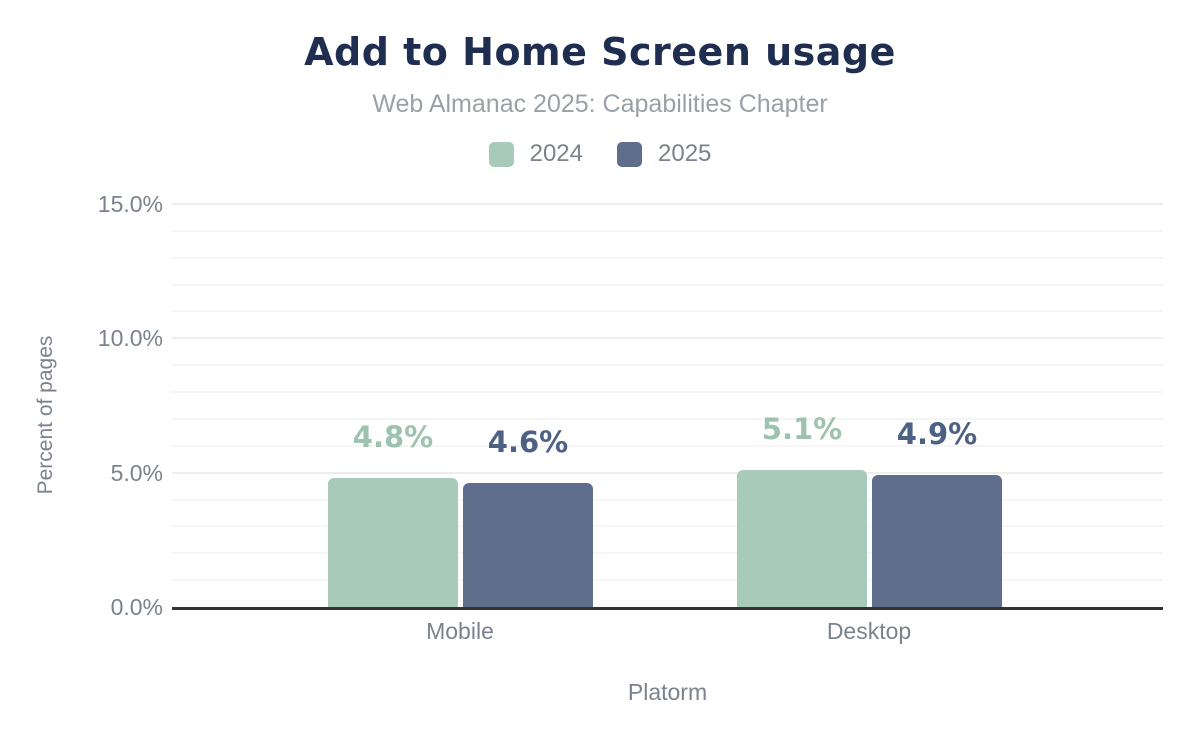 The width and height of the screenshot is (1200, 742). I want to click on bar-2025-mobile, so click(528, 545).